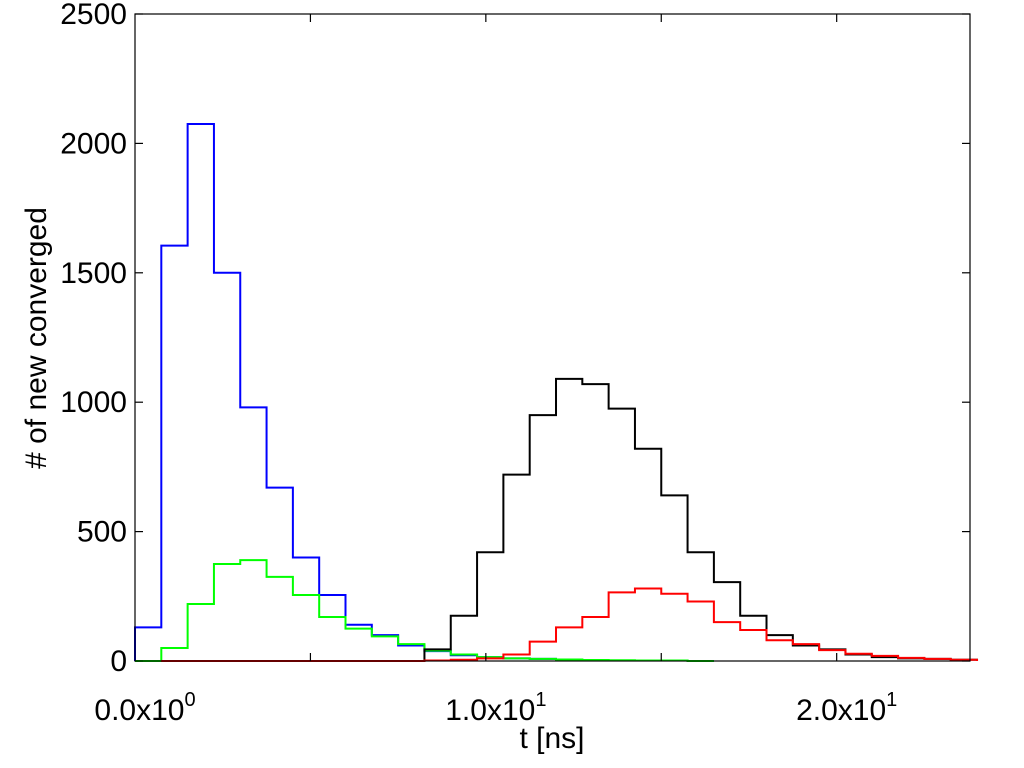 Image resolution: width=1024 pixels, height=768 pixels. I want to click on y-tick-label: 500, so click(102, 532).